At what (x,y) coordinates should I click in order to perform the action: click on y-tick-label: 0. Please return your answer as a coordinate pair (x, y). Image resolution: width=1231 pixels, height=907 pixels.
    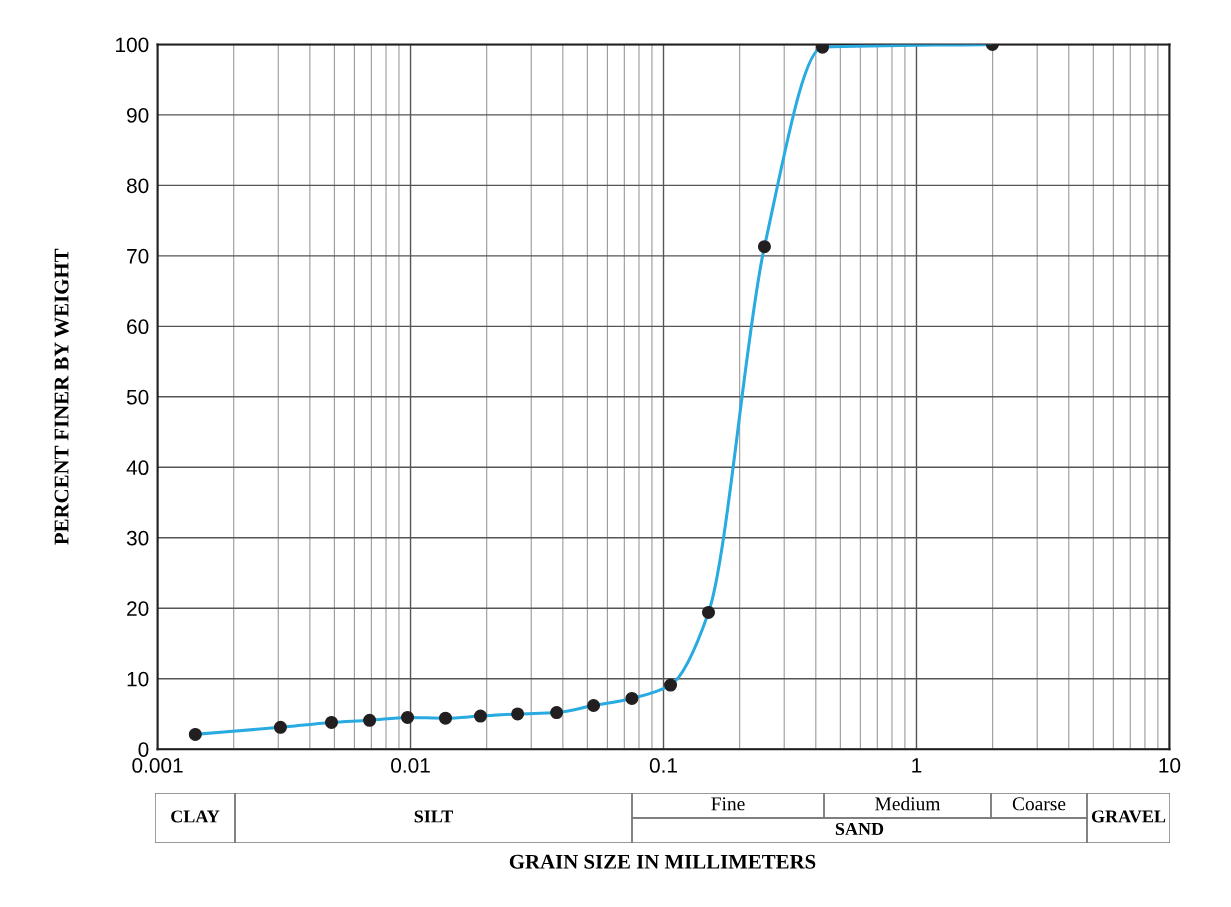
    Looking at the image, I should click on (143, 749).